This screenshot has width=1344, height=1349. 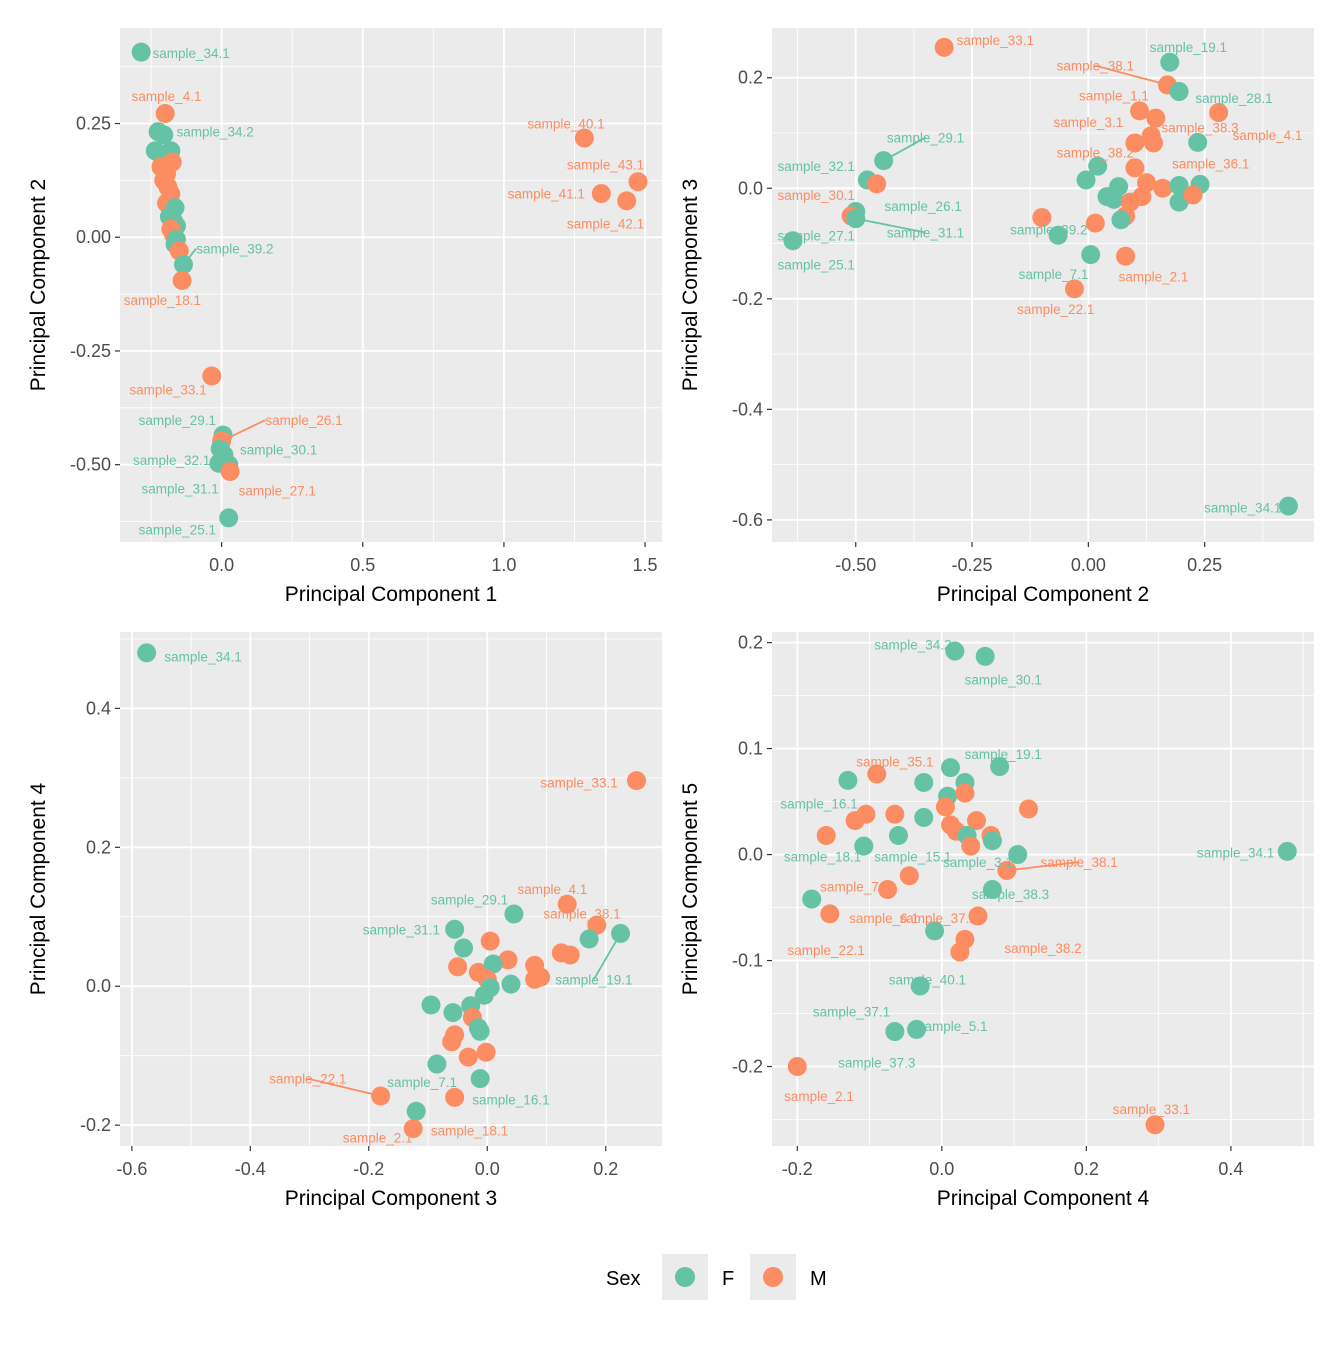 What do you see at coordinates (250, 1169) in the screenshot?
I see `x-tick-label: -0.4` at bounding box center [250, 1169].